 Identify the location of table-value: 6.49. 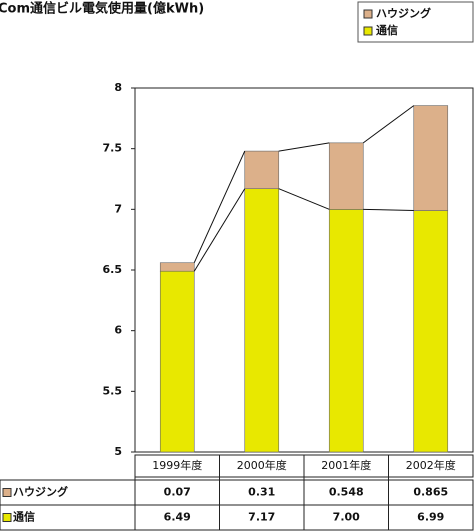
(177, 517).